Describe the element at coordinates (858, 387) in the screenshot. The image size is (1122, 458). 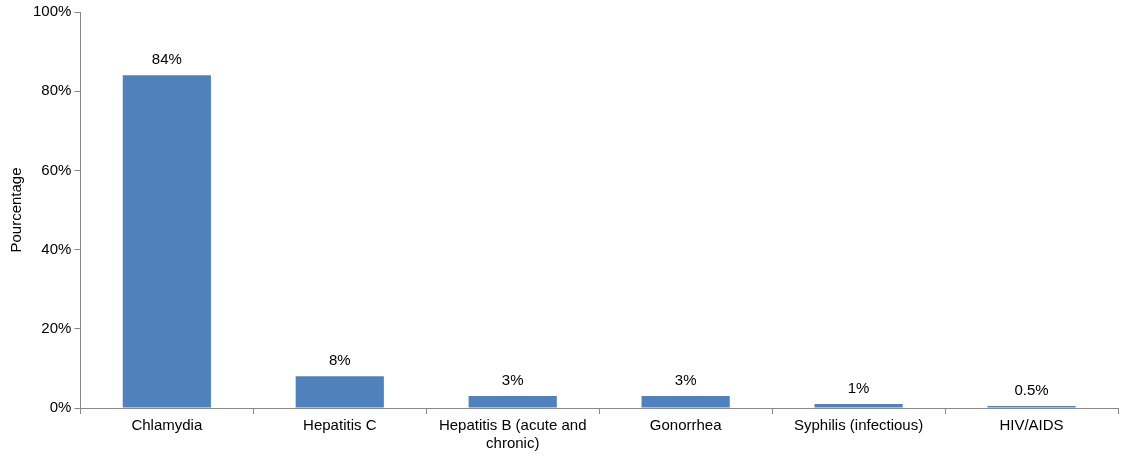
I see `data-label: 1%` at that location.